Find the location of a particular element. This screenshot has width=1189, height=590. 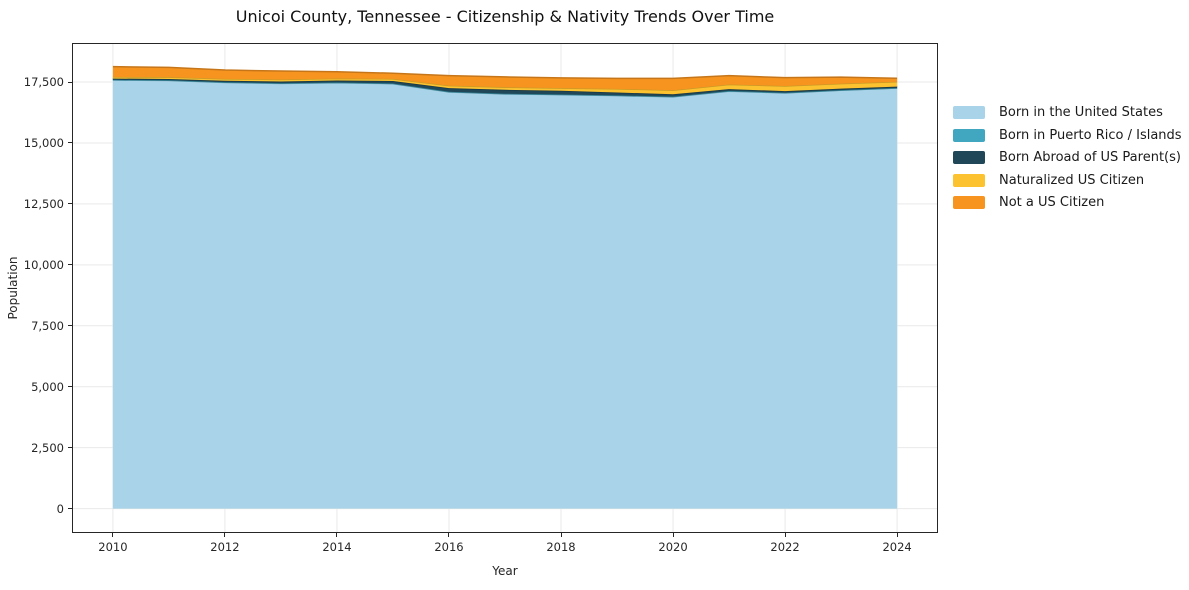

y-tick-label: 12,500 is located at coordinates (43, 203).